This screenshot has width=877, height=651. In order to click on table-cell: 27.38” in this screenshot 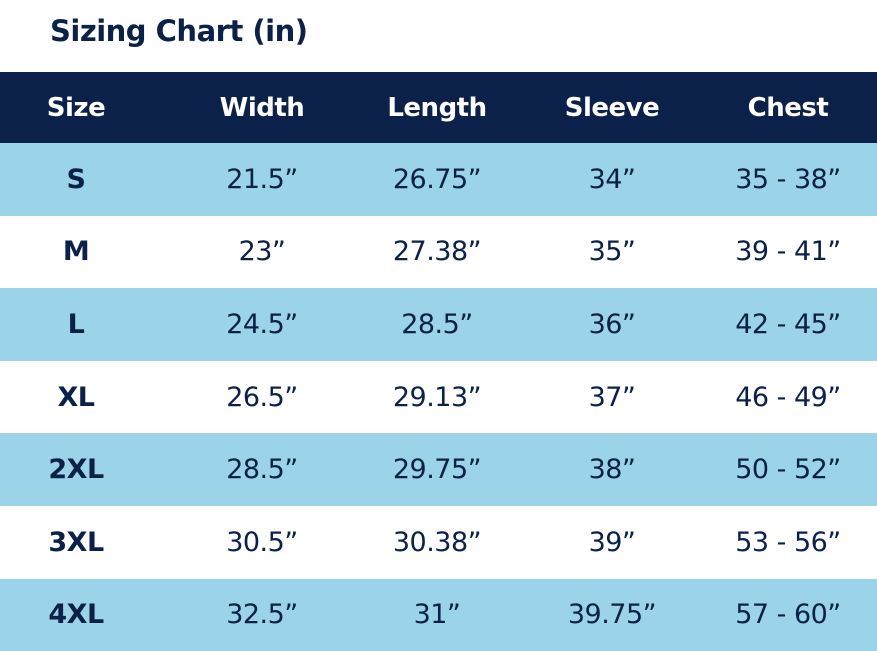, I will do `click(437, 252)`.